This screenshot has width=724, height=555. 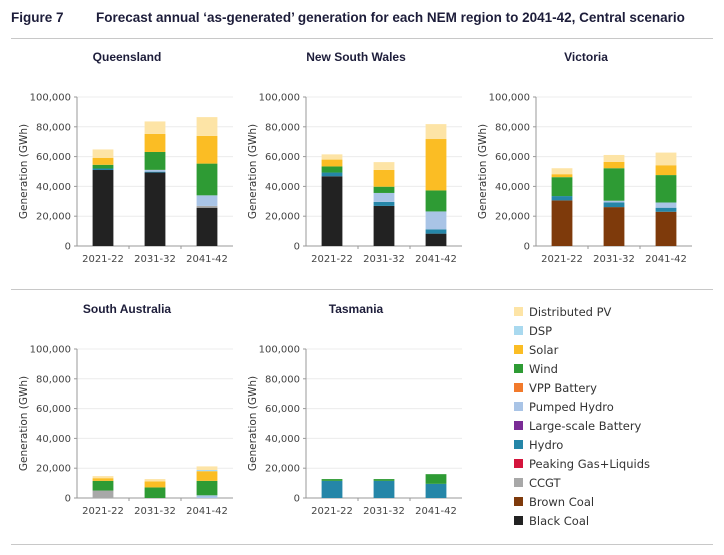 What do you see at coordinates (666, 205) in the screenshot?
I see `bar-segment-pumped-hydro: Pumped Hydro 2041-42: 3500` at bounding box center [666, 205].